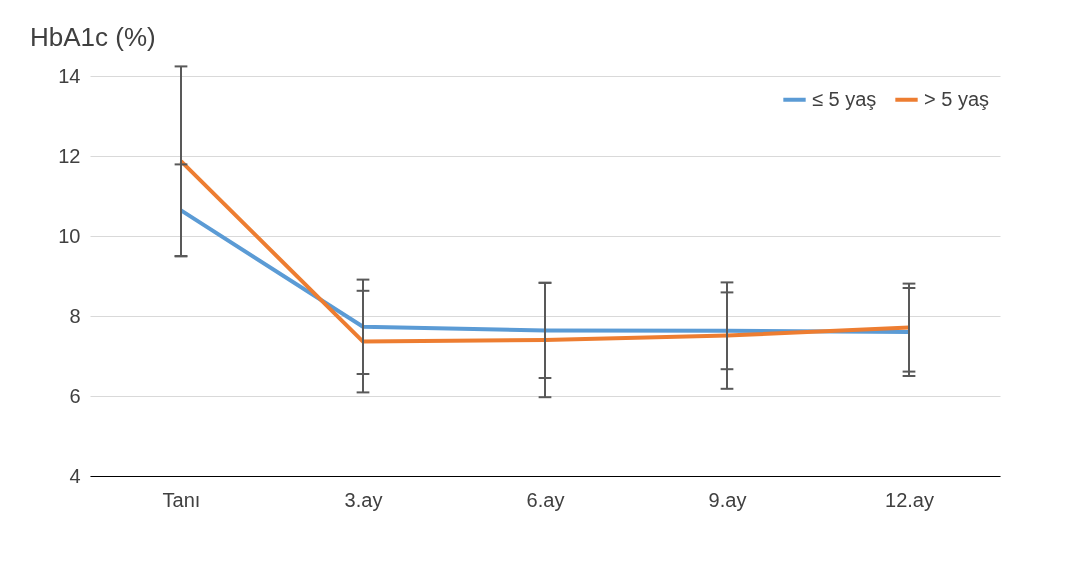 Image resolution: width=1091 pixels, height=584 pixels. I want to click on y-tick-label: 6, so click(75, 395).